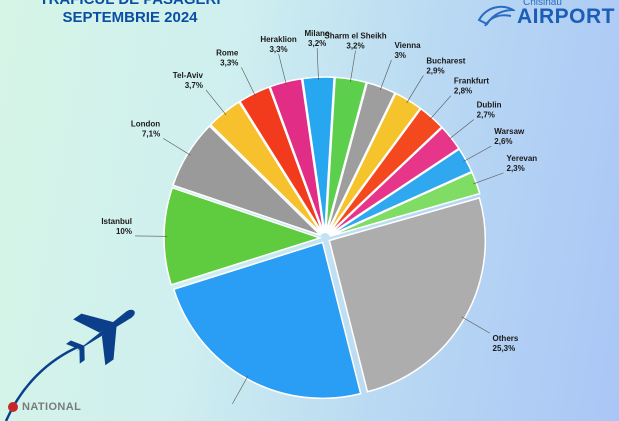 This screenshot has width=619, height=421. Describe the element at coordinates (13, 407) in the screenshot. I see `national-dot-icon` at that location.